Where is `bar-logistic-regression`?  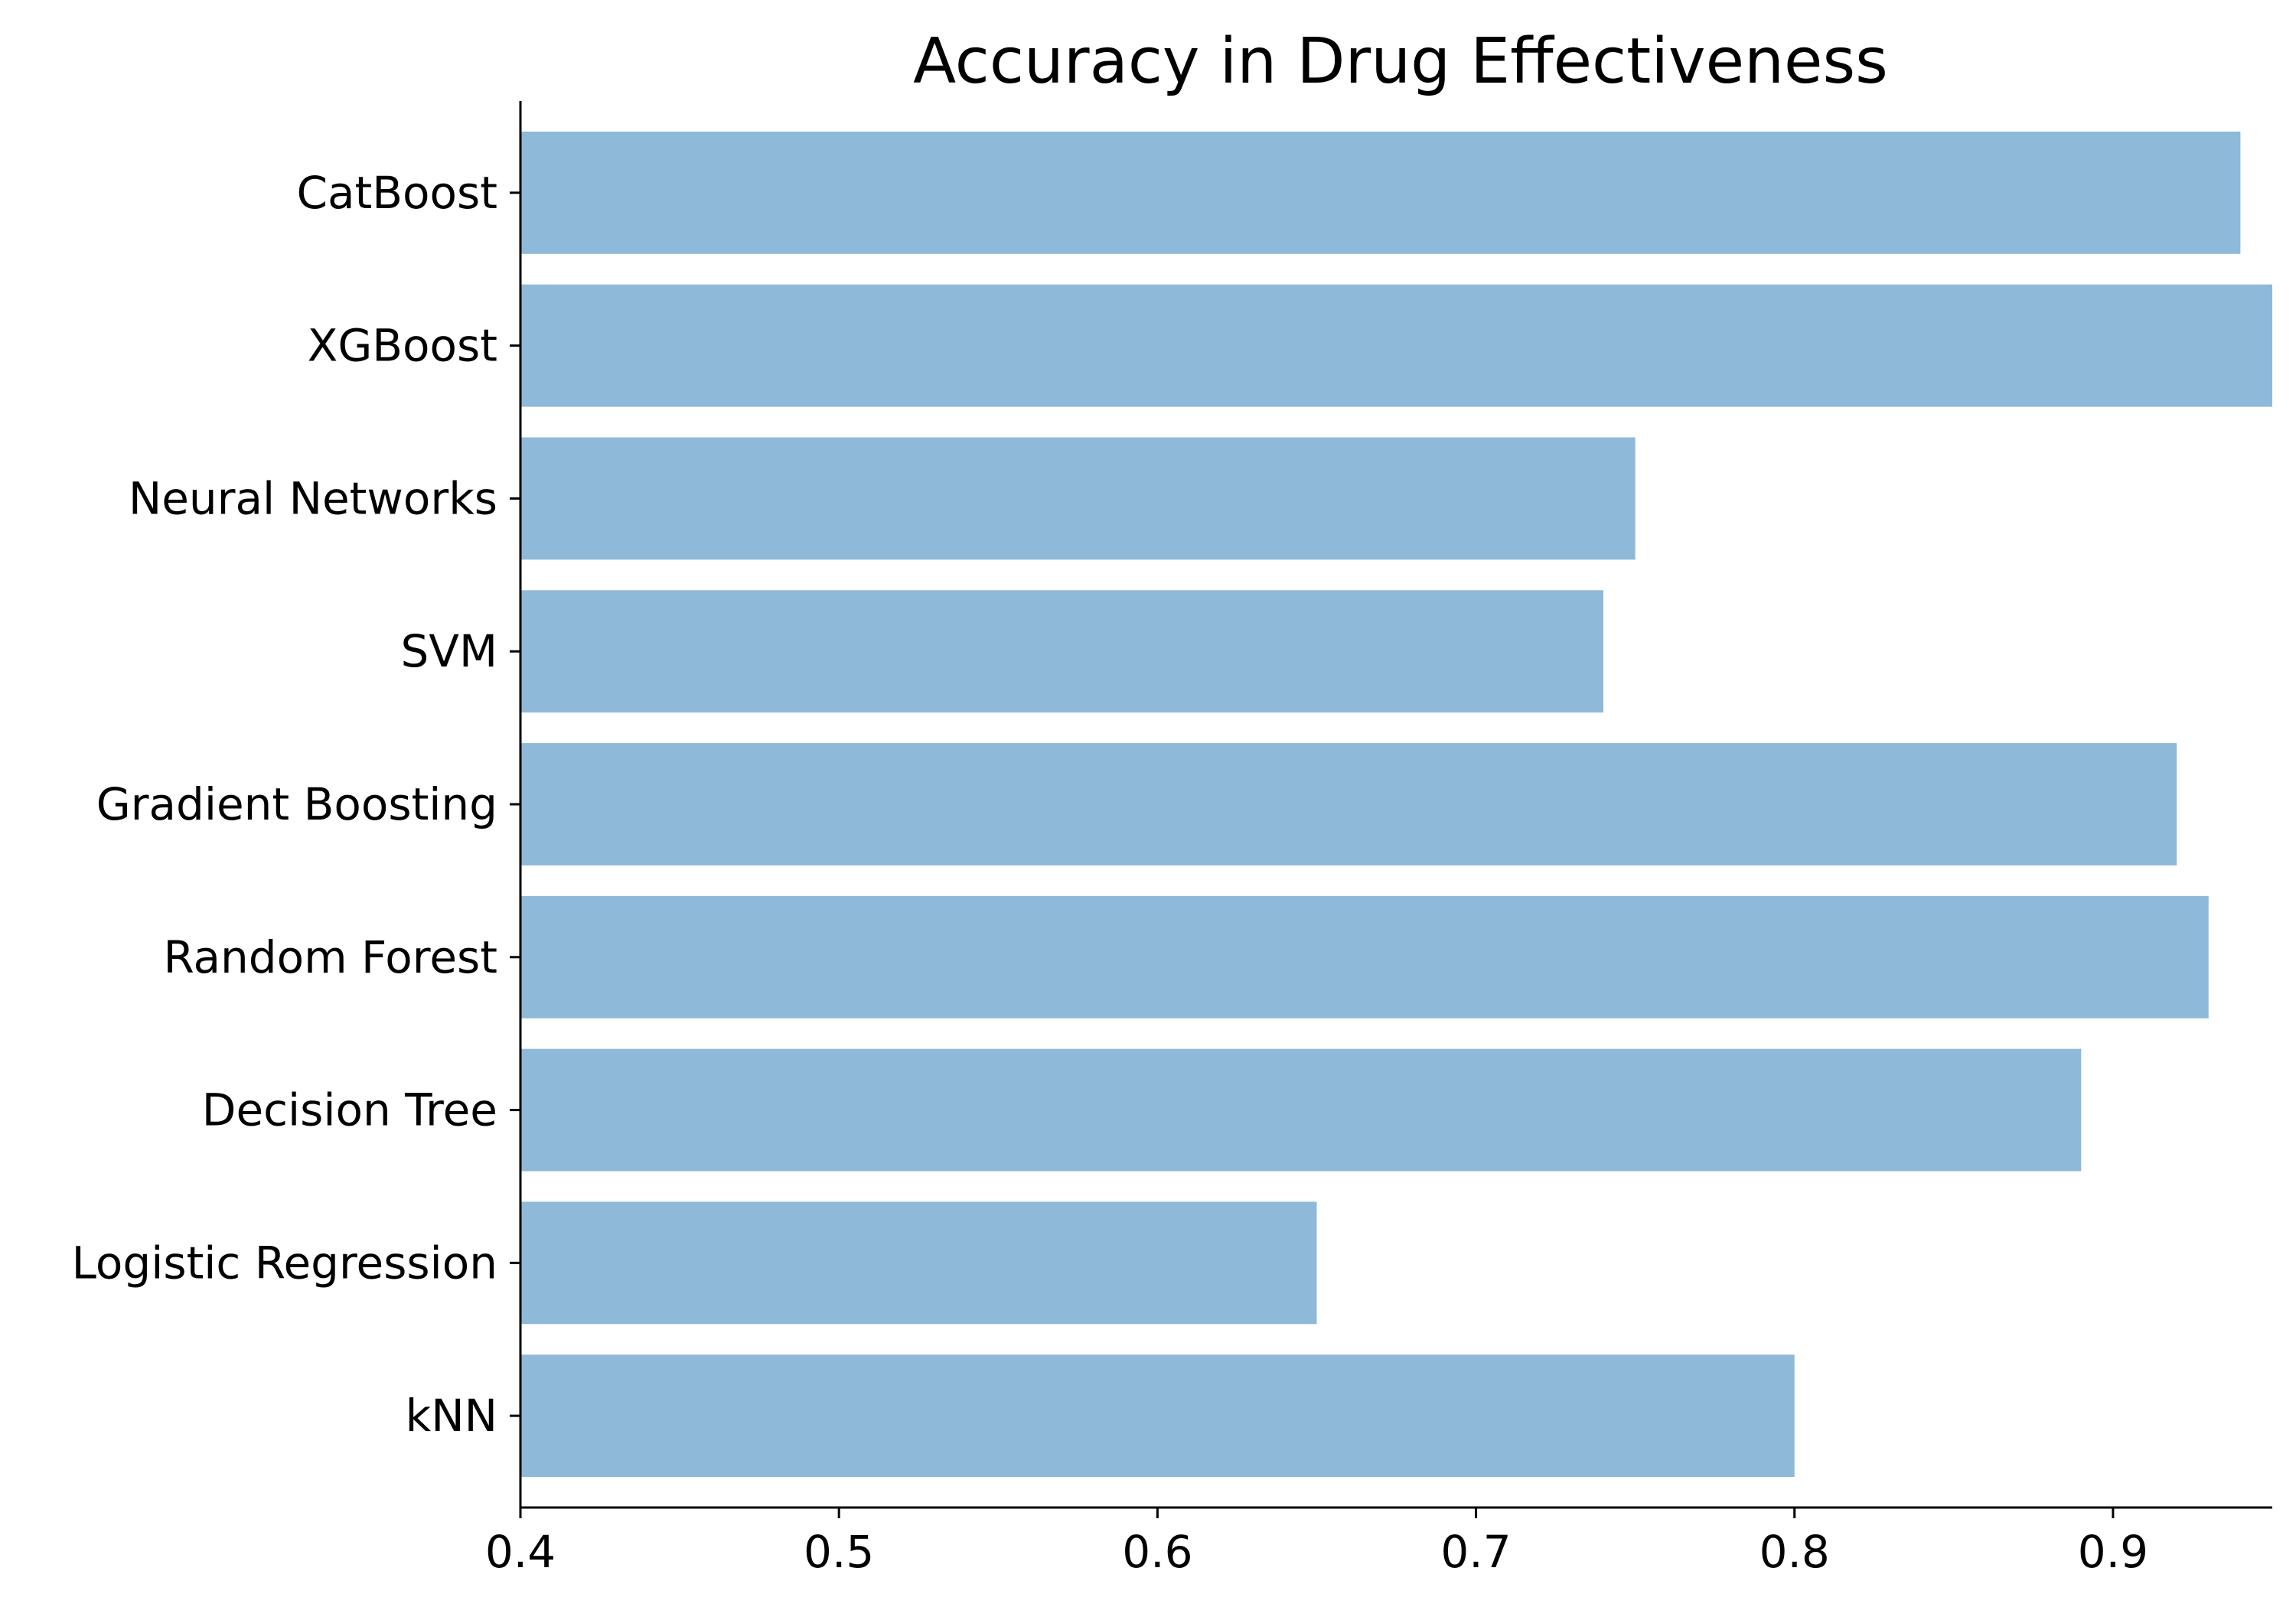 bar-logistic-regression is located at coordinates (918, 1263).